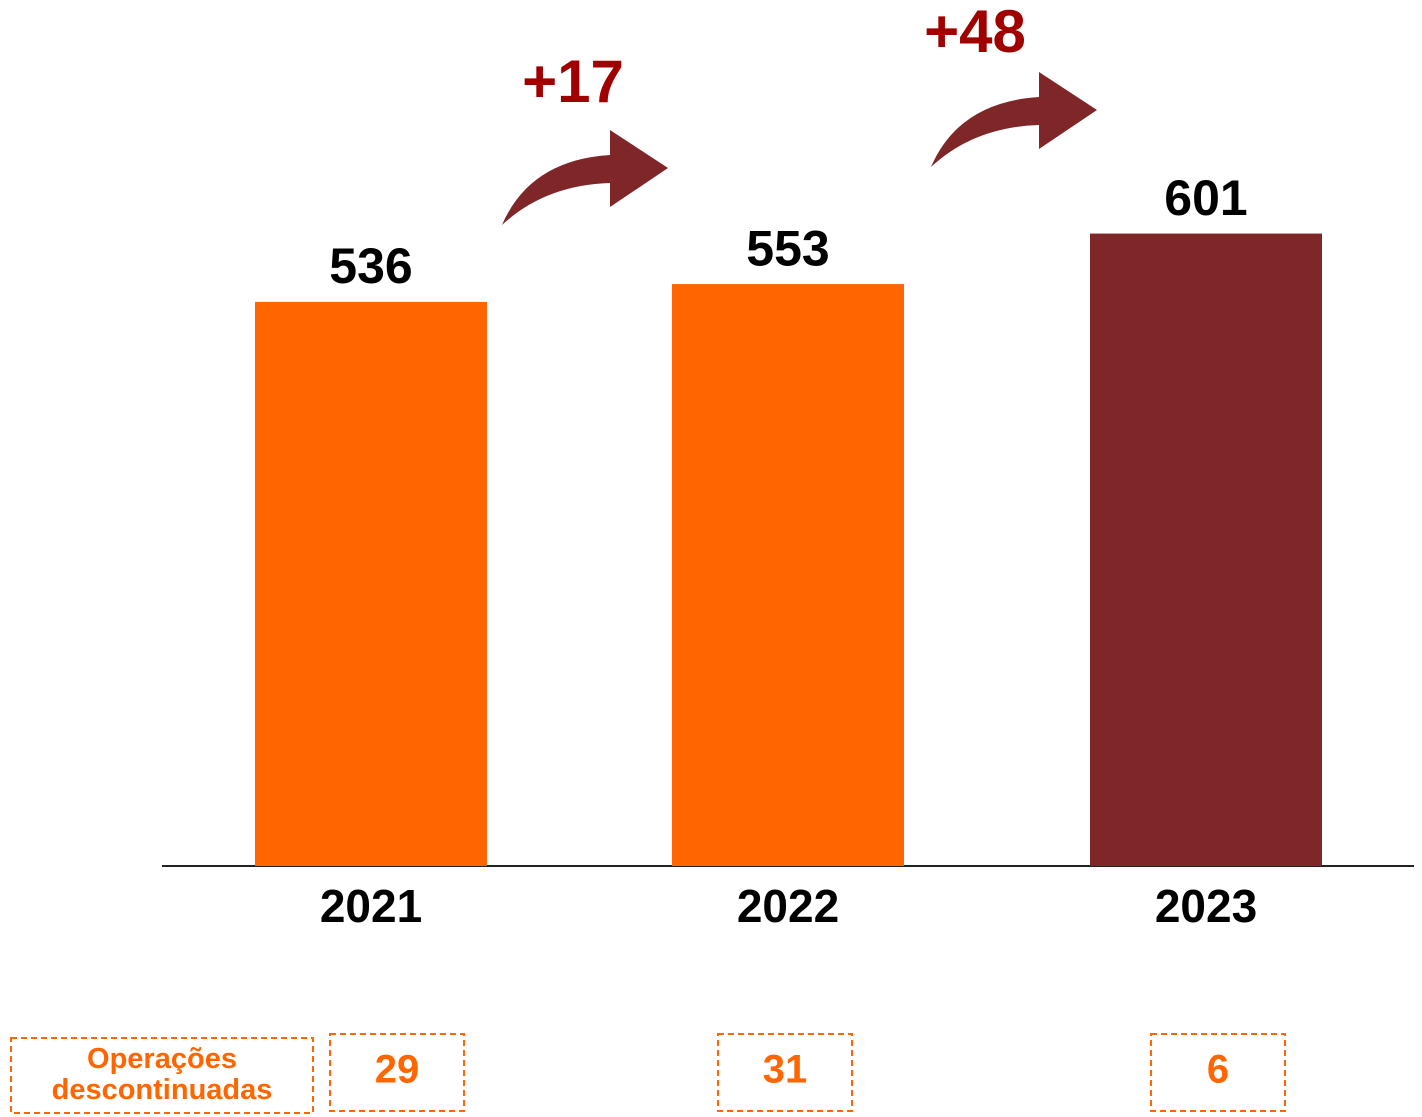 This screenshot has height=1117, width=1422. Describe the element at coordinates (787, 248) in the screenshot. I see `value-label: 553` at that location.